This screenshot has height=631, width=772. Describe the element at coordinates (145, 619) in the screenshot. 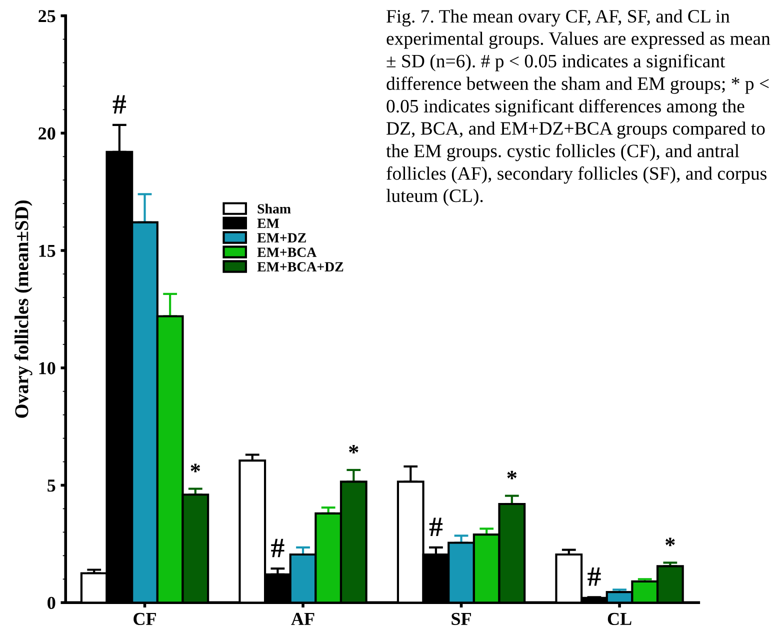

I see `x-tick-label: CF` at that location.